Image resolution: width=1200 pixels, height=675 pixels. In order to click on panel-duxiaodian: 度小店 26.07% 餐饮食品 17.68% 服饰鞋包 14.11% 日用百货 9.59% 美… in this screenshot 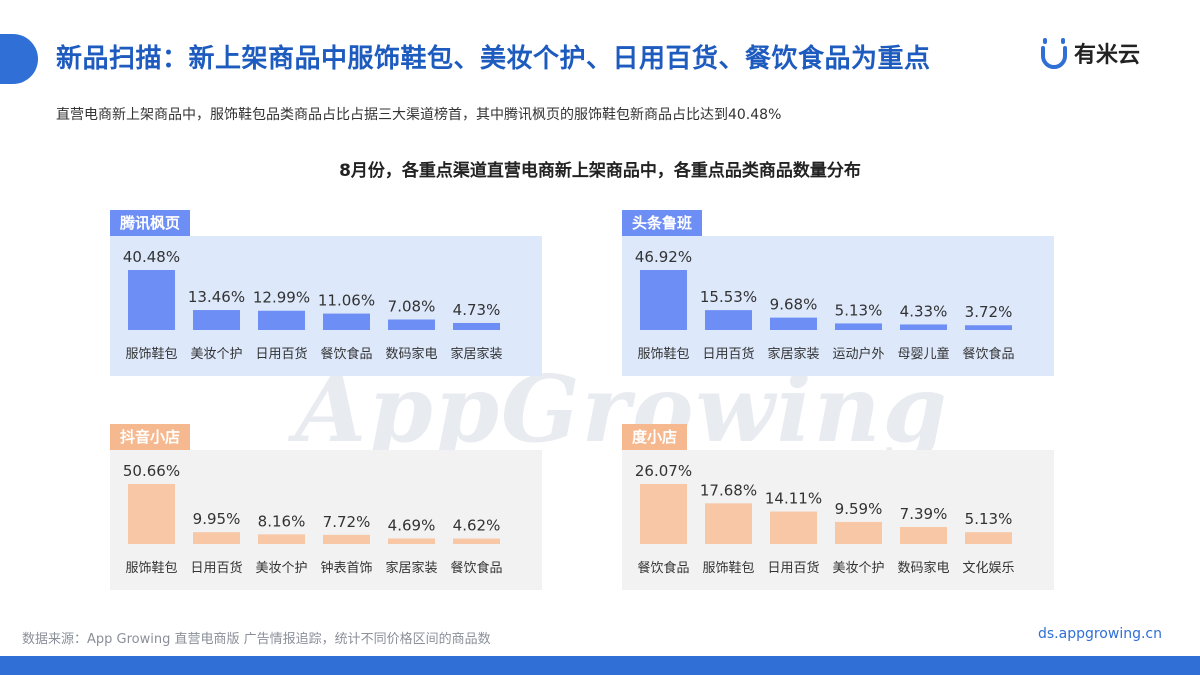, I will do `click(838, 507)`.